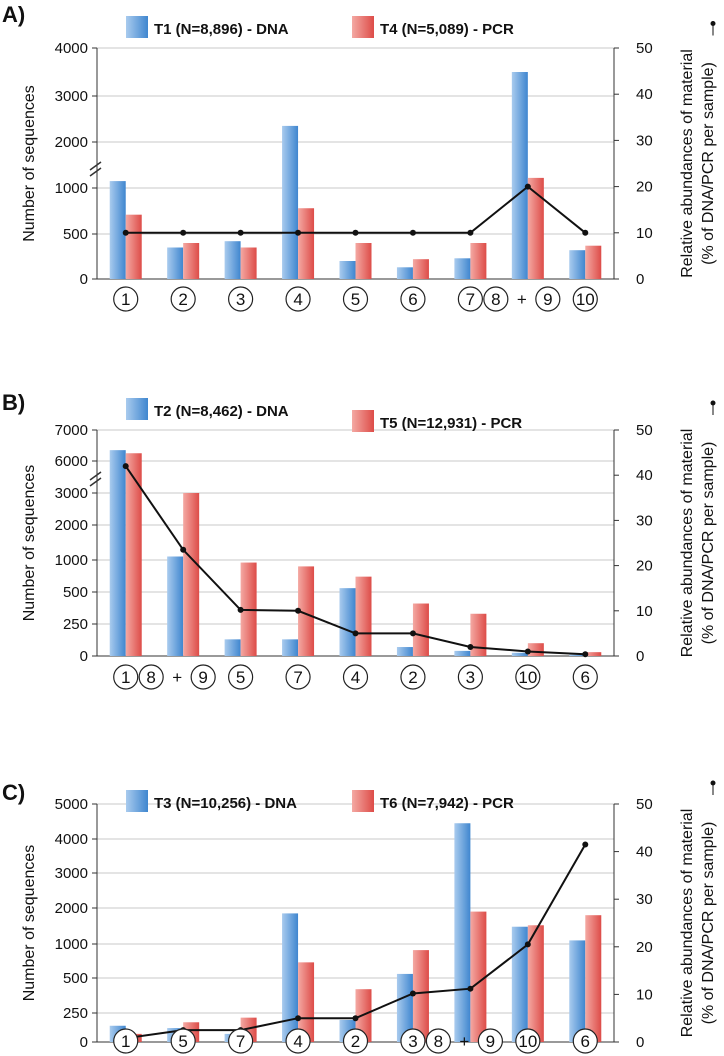  What do you see at coordinates (29, 163) in the screenshot?
I see `y-axis-title: Number of sequences` at bounding box center [29, 163].